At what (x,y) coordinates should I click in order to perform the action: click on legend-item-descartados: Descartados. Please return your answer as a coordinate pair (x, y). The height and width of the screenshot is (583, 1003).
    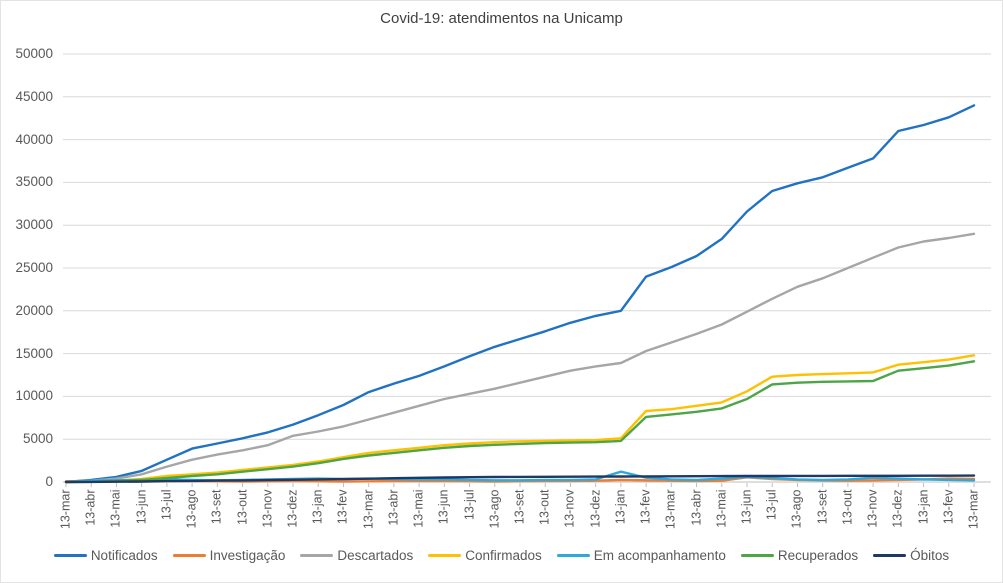
    Looking at the image, I should click on (356, 555).